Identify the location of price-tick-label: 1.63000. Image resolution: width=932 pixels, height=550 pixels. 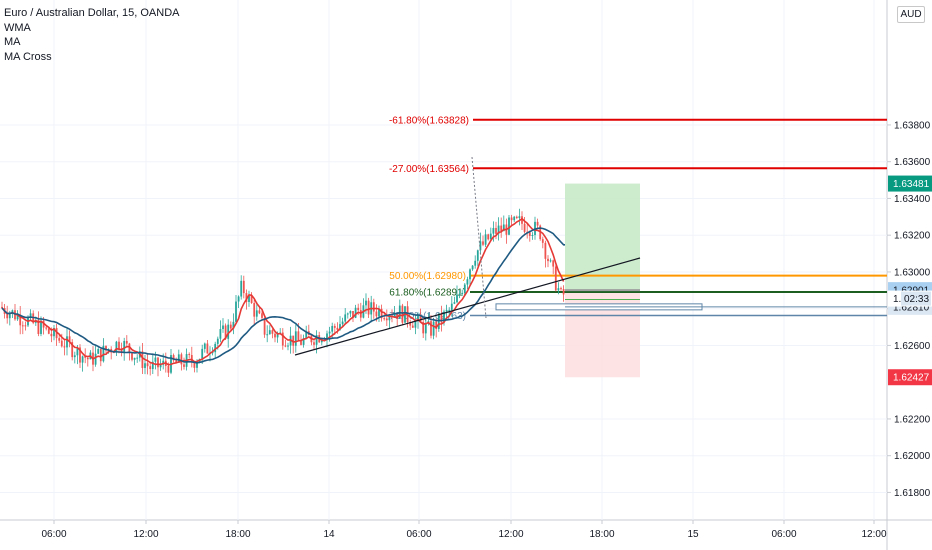
(912, 272).